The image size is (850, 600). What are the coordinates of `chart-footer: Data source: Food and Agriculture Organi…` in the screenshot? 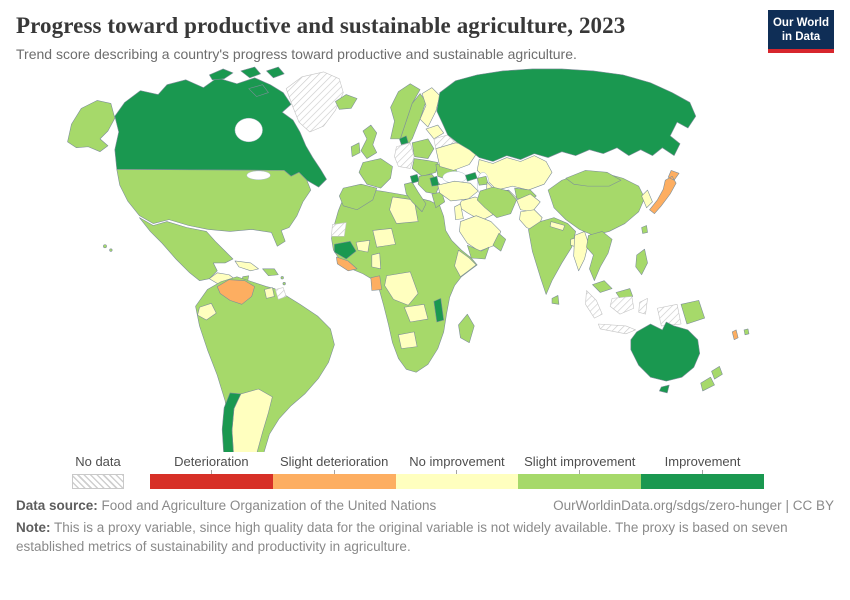 It's located at (425, 527).